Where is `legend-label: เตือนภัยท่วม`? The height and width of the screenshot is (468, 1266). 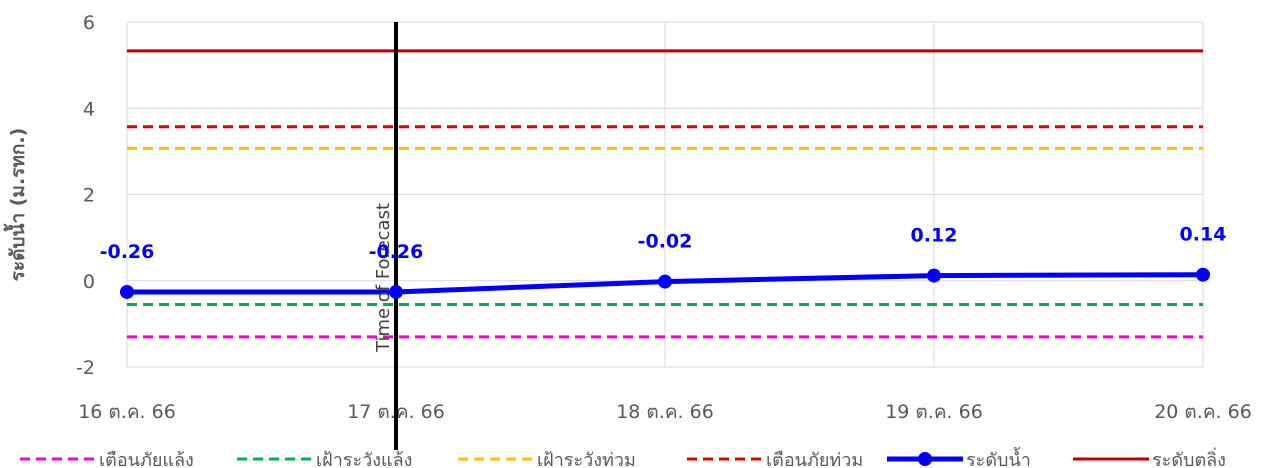 legend-label: เตือนภัยท่วม is located at coordinates (814, 459).